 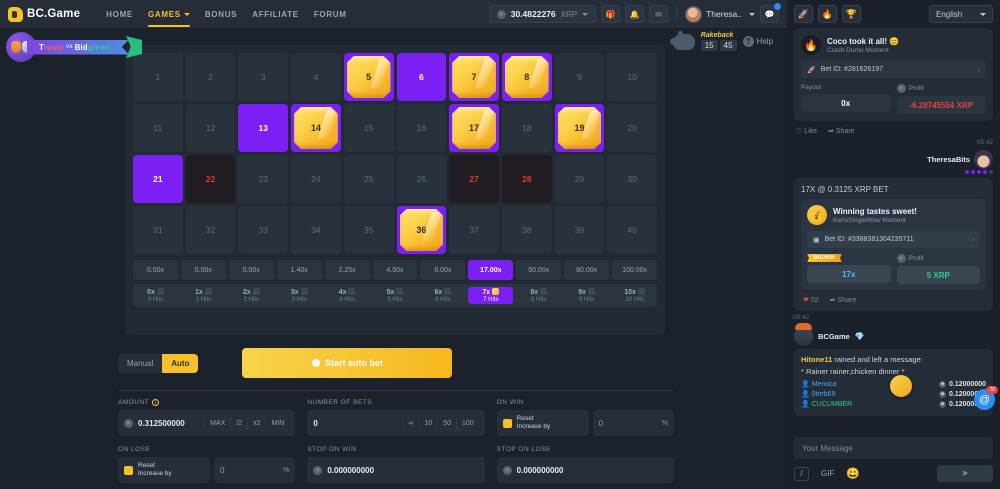 What do you see at coordinates (119, 14) in the screenshot?
I see `nav-home: HOME` at bounding box center [119, 14].